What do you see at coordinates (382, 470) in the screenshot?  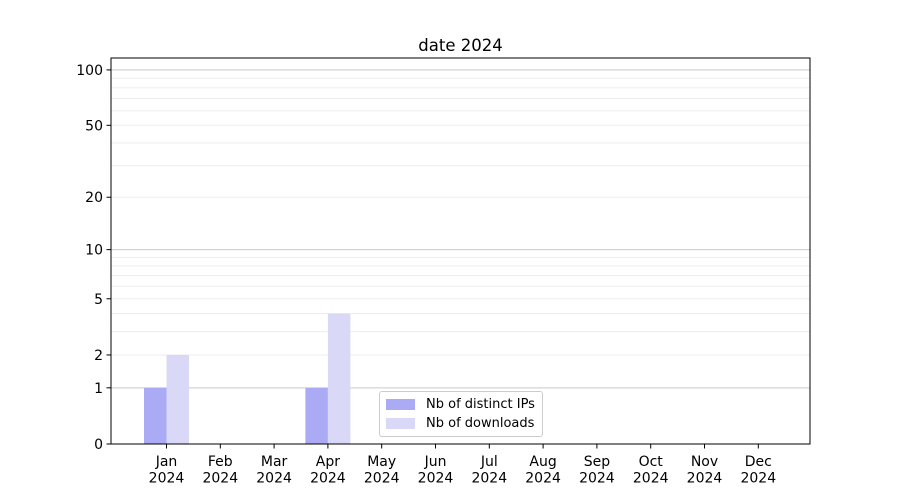 I see `x-tick-label-may: May 2024` at bounding box center [382, 470].